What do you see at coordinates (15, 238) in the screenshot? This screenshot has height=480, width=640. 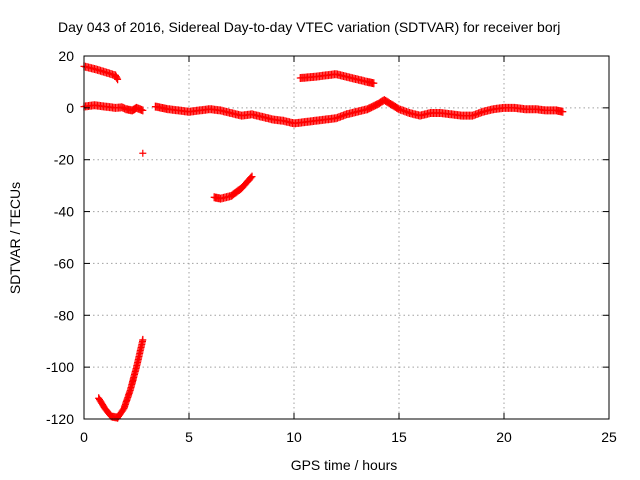 I see `y-axis-label: SDTVAR / TECUs` at bounding box center [15, 238].